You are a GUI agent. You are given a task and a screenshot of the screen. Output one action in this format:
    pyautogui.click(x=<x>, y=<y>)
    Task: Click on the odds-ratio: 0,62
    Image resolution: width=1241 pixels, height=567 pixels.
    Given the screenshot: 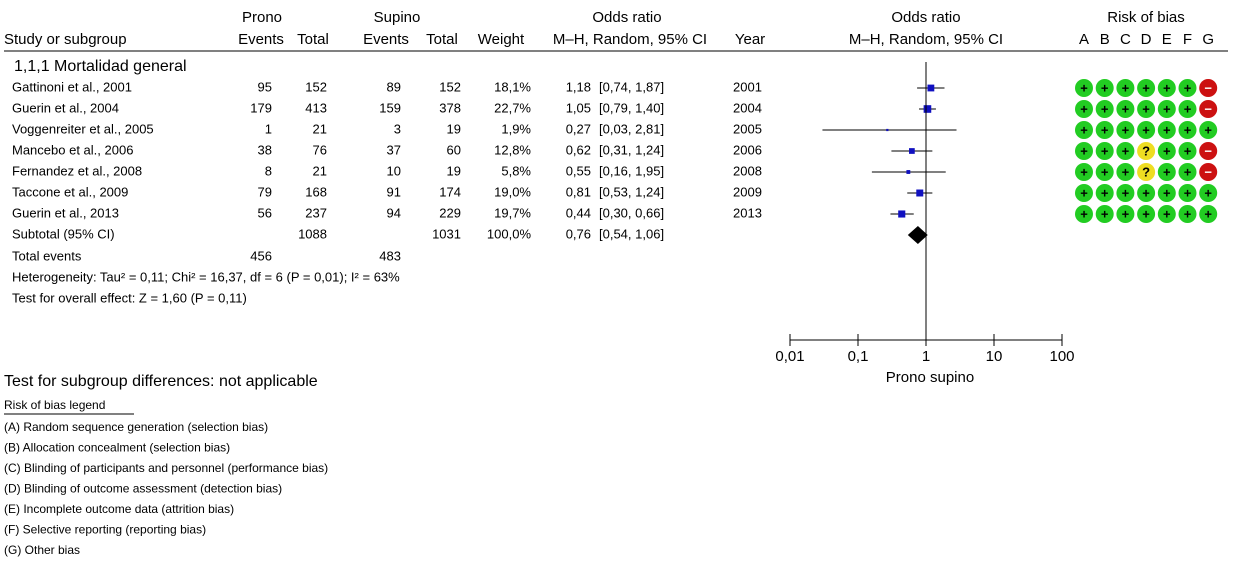 What is the action you would take?
    pyautogui.click(x=578, y=149)
    